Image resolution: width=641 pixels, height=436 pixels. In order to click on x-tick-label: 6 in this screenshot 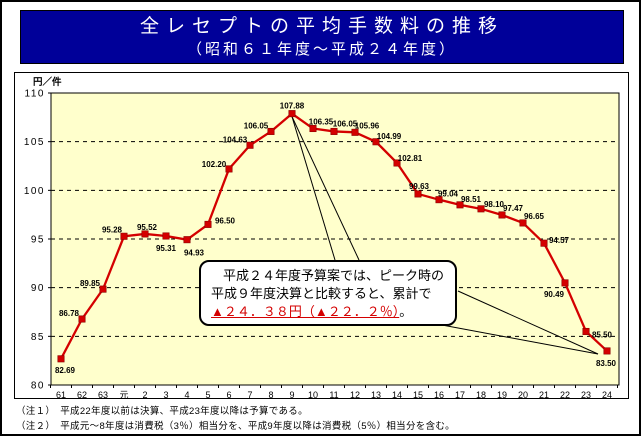, I will do `click(228, 394)`.